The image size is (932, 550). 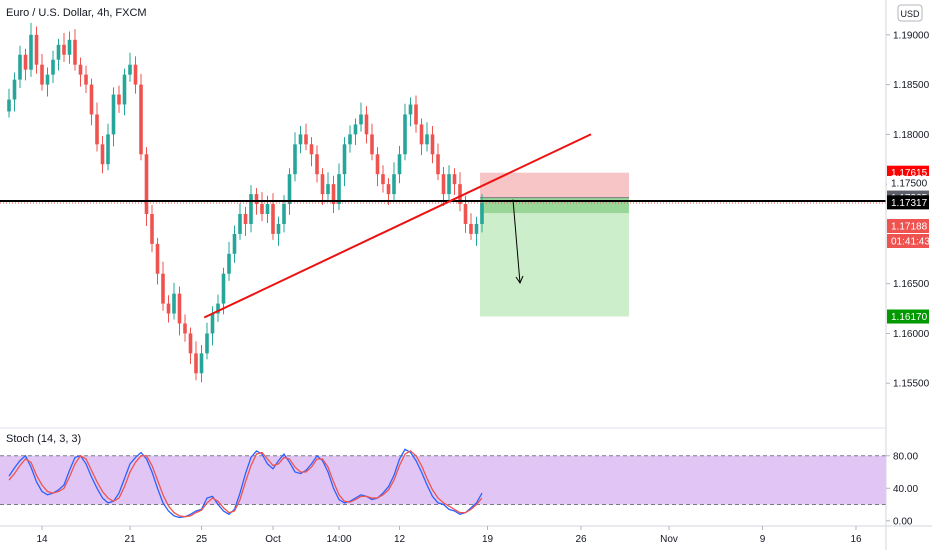 I want to click on axis-price-label-bg, so click(x=908, y=183).